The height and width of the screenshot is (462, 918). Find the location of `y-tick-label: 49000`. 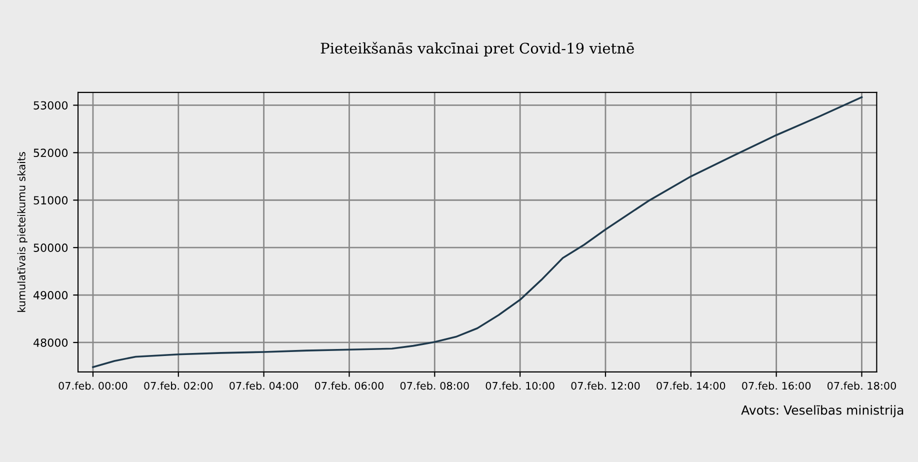

y-tick-label: 49000 is located at coordinates (51, 295).